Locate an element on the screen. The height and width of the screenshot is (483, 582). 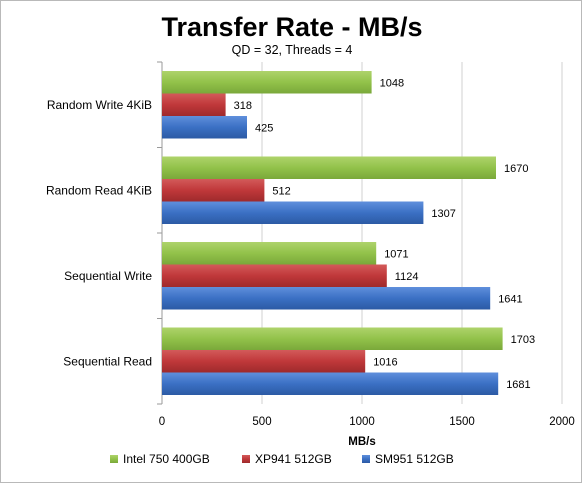
x-tick-label: 1000 is located at coordinates (362, 422).